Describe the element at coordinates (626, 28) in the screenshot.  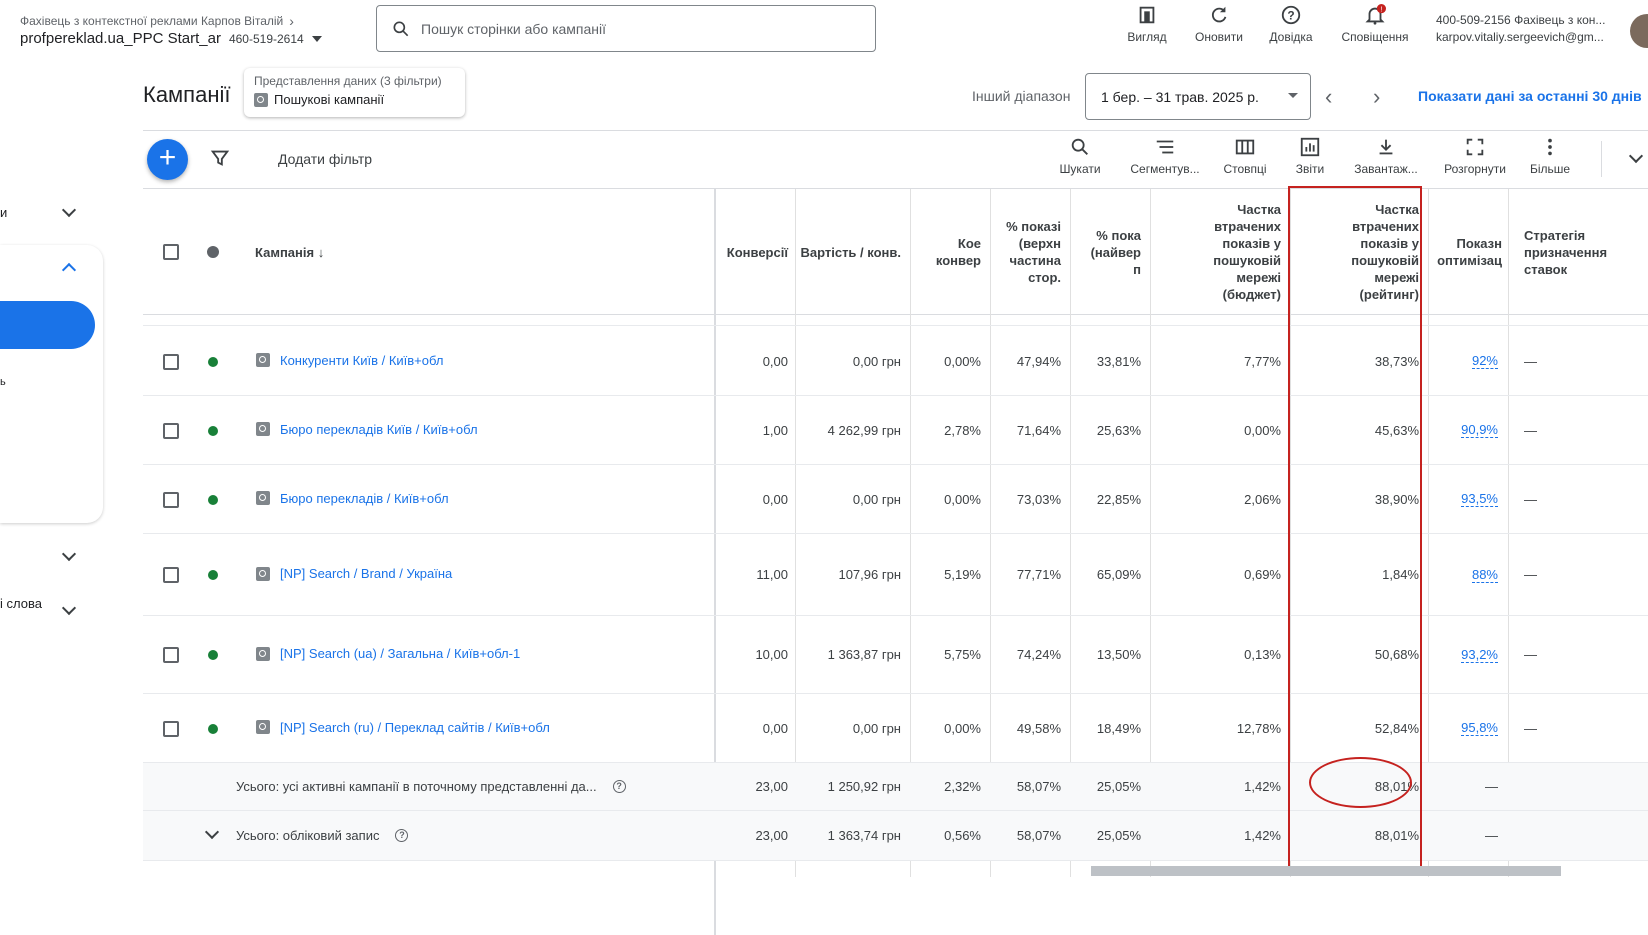
I see `search-input: Пошук сторінки або кампанії` at that location.